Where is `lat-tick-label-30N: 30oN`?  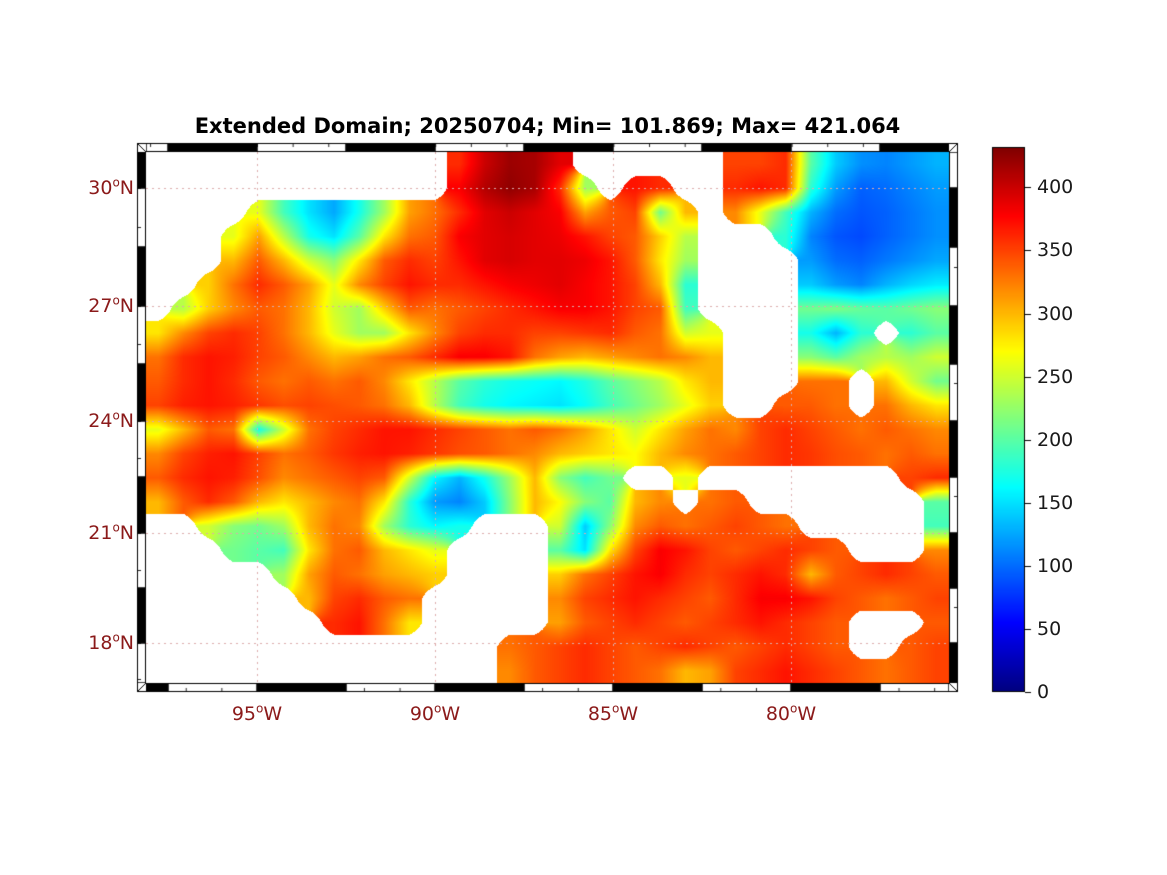
lat-tick-label-30N: 30oN is located at coordinates (111, 187).